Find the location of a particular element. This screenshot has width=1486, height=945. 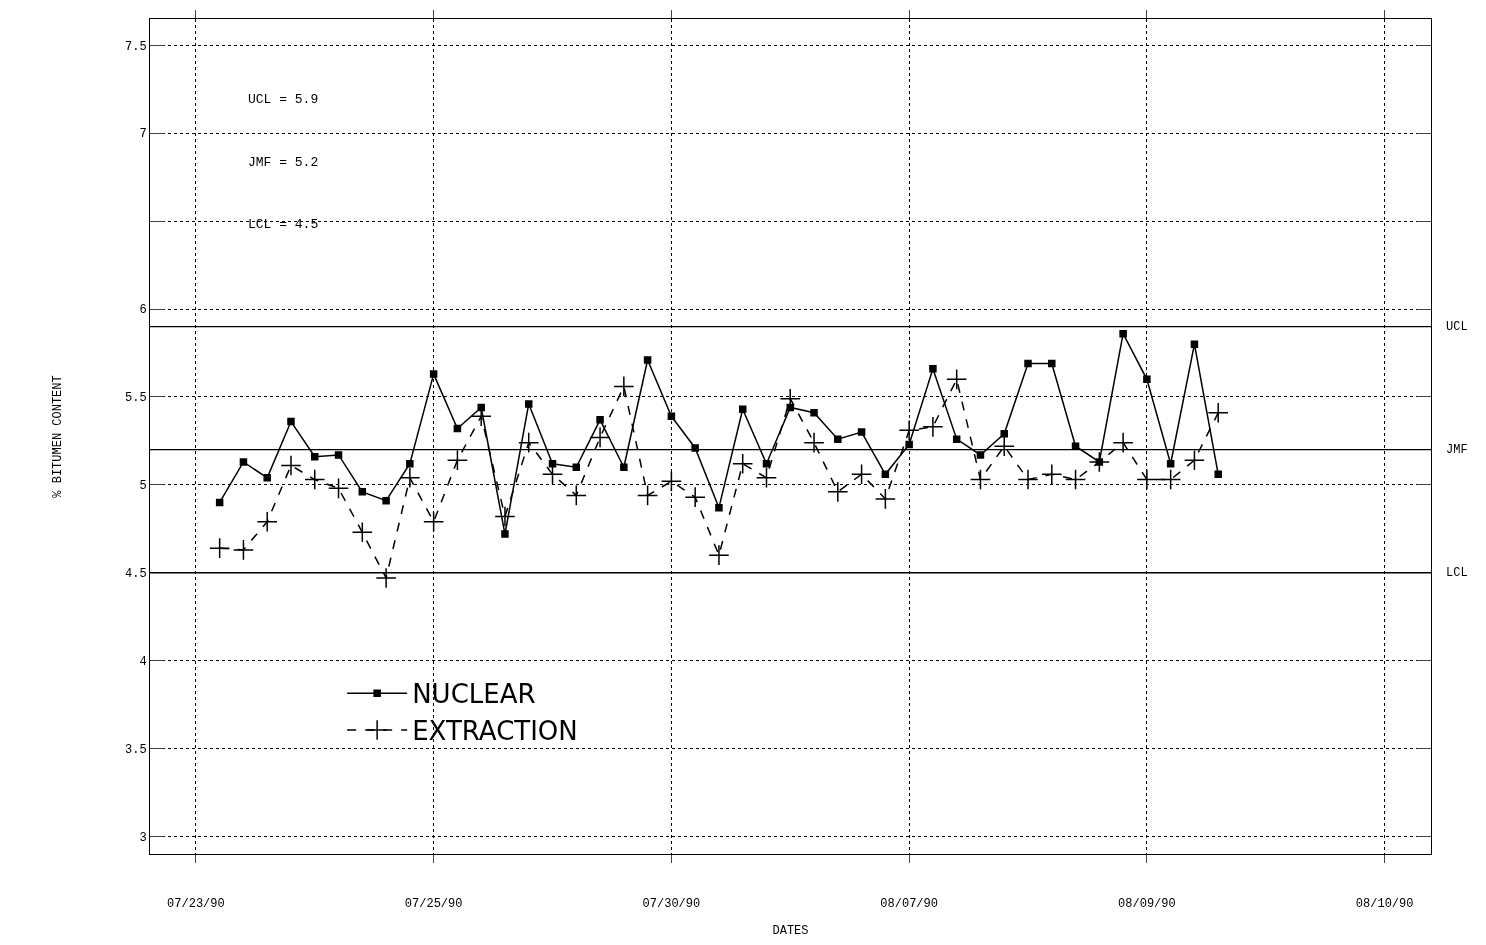

y-tick-label: 3 is located at coordinates (143, 837).